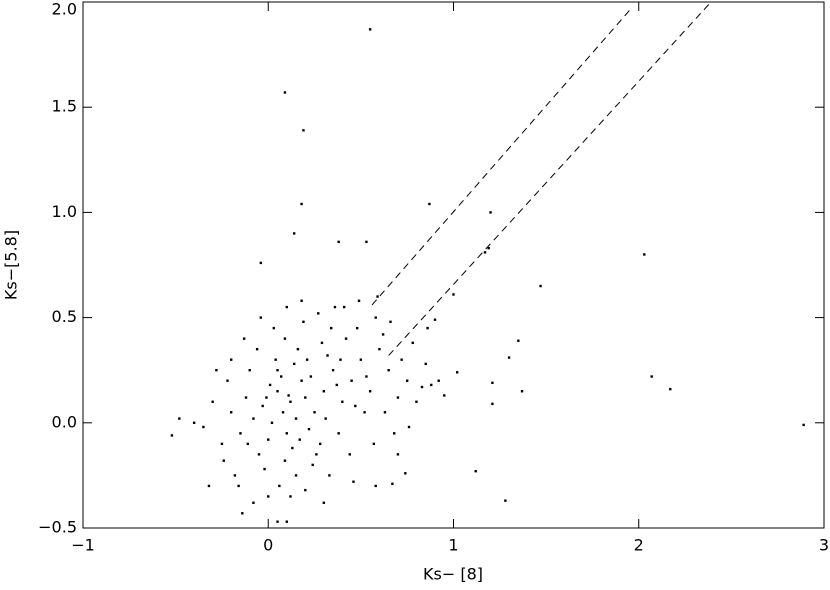 This screenshot has height=590, width=830. I want to click on y-tick-label: 2.0, so click(64, 9).